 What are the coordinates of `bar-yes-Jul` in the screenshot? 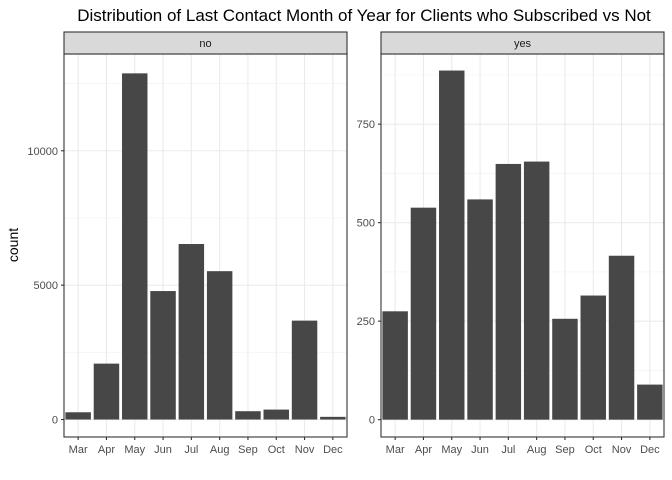 It's located at (508, 291).